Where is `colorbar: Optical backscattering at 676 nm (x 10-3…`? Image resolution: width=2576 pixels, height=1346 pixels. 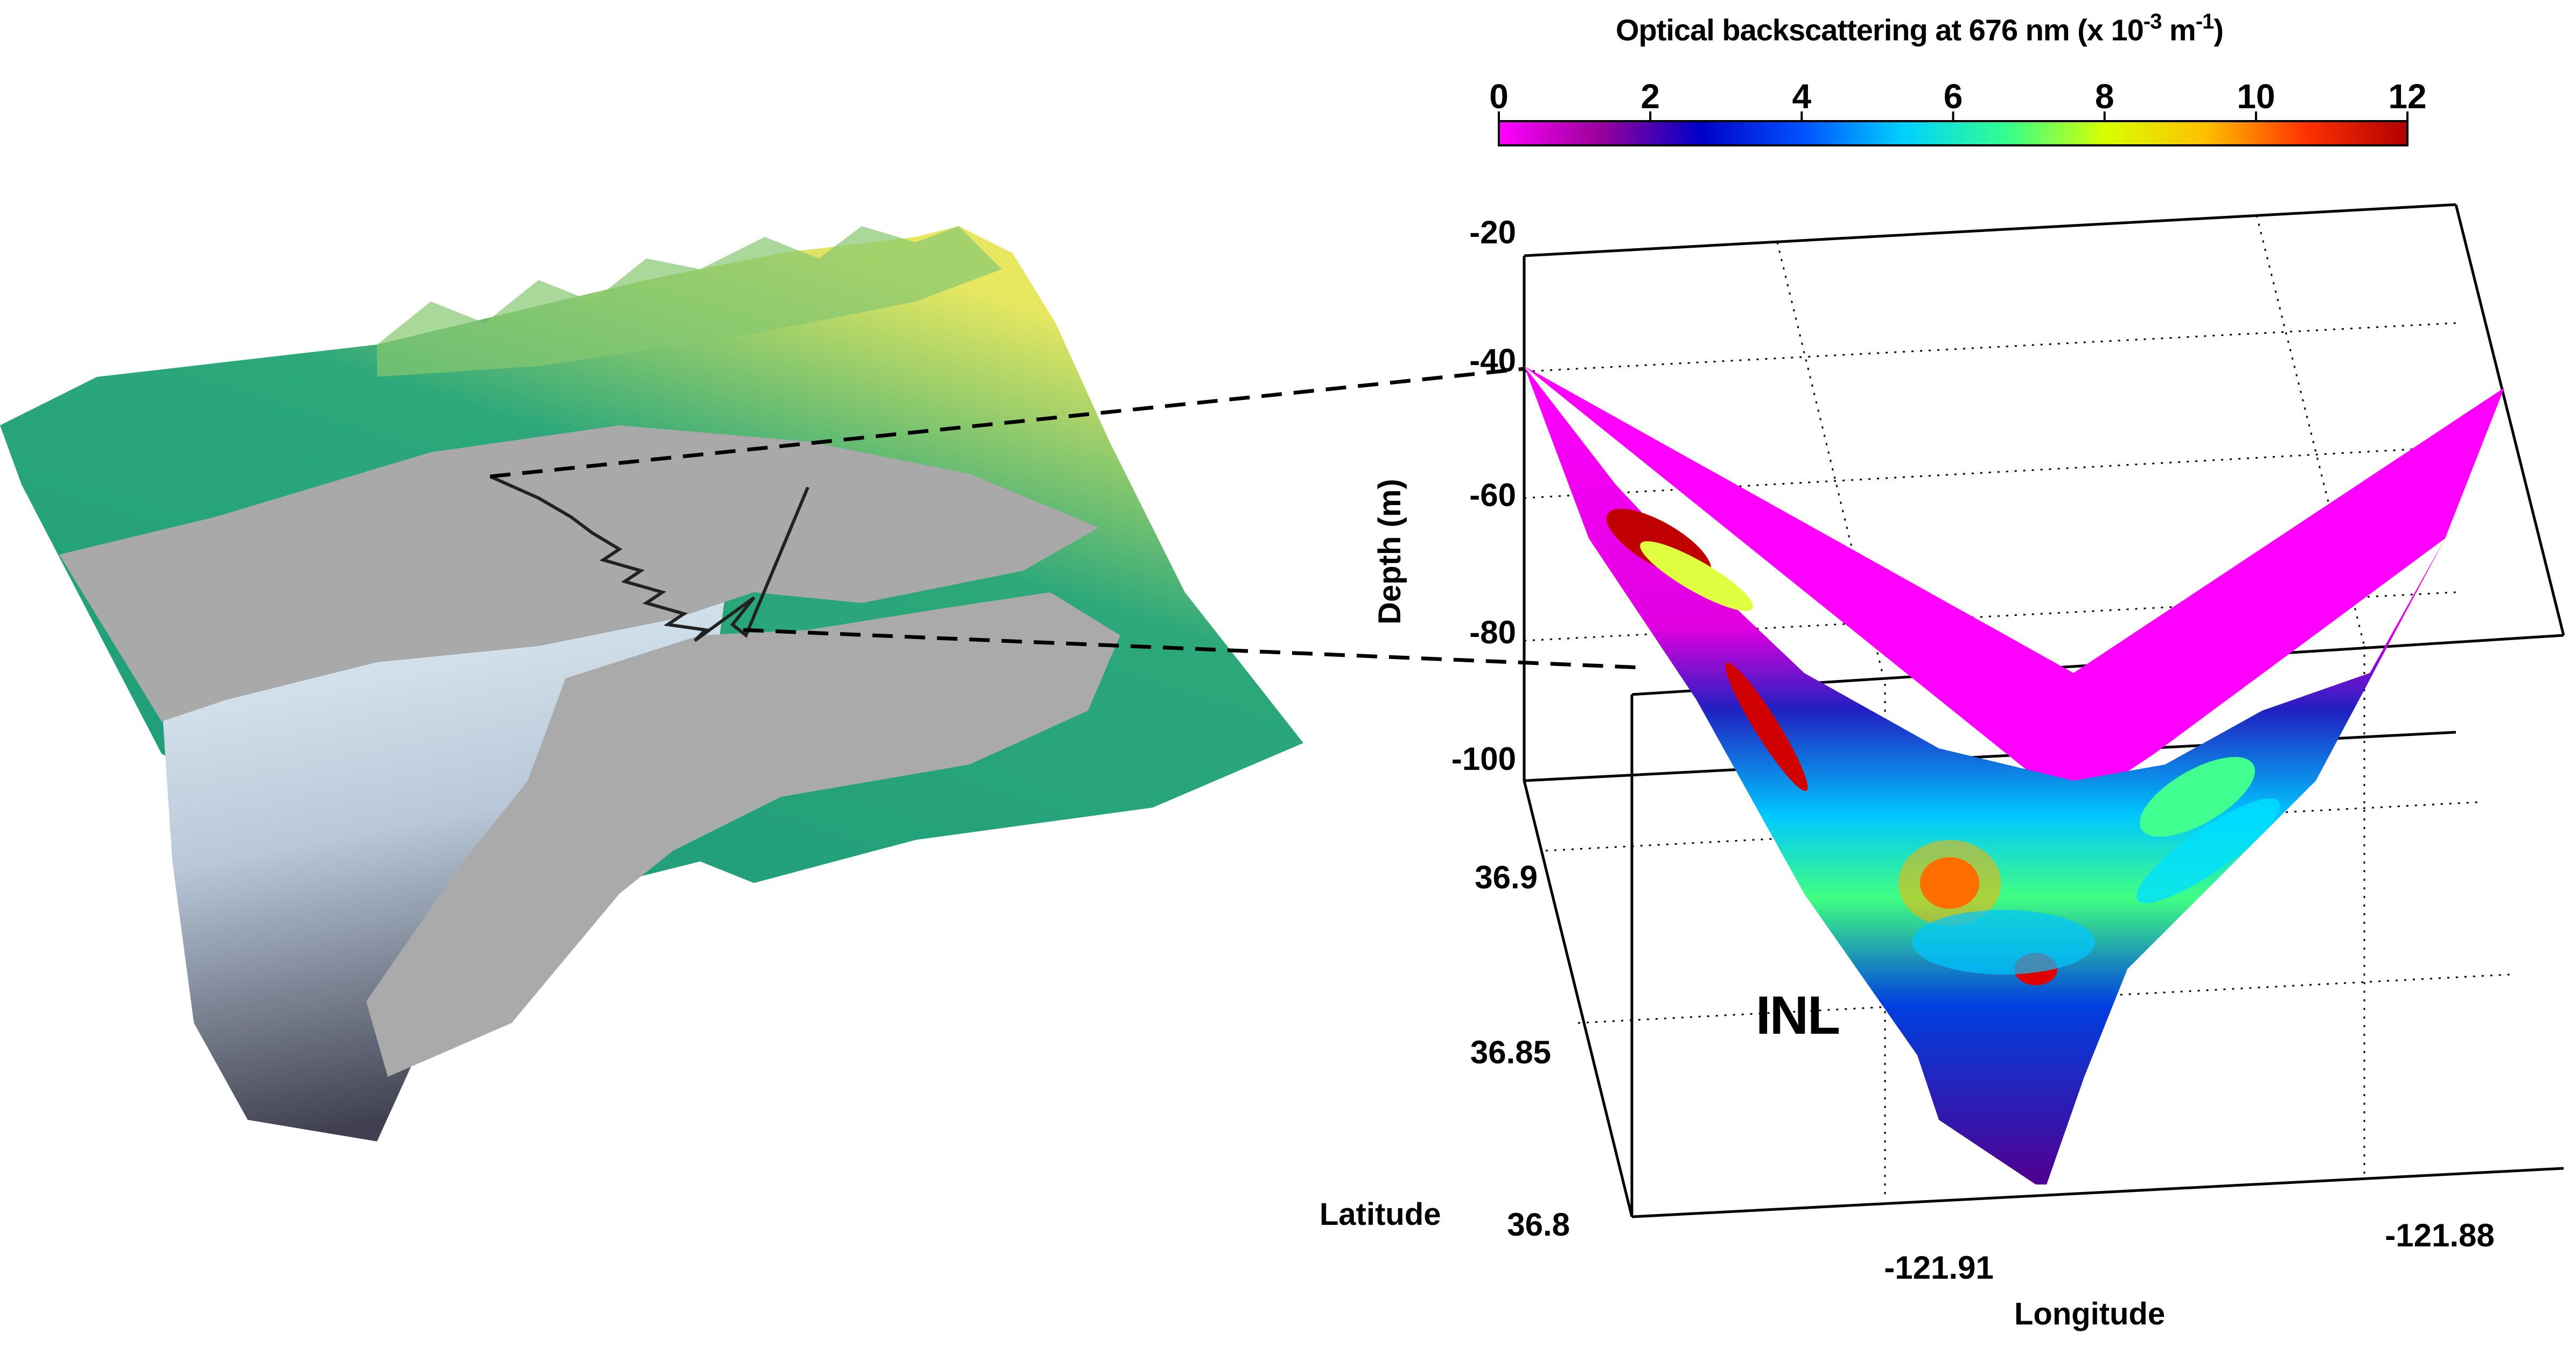 colorbar: Optical backscattering at 676 nm (x 10-3… is located at coordinates (1958, 78).